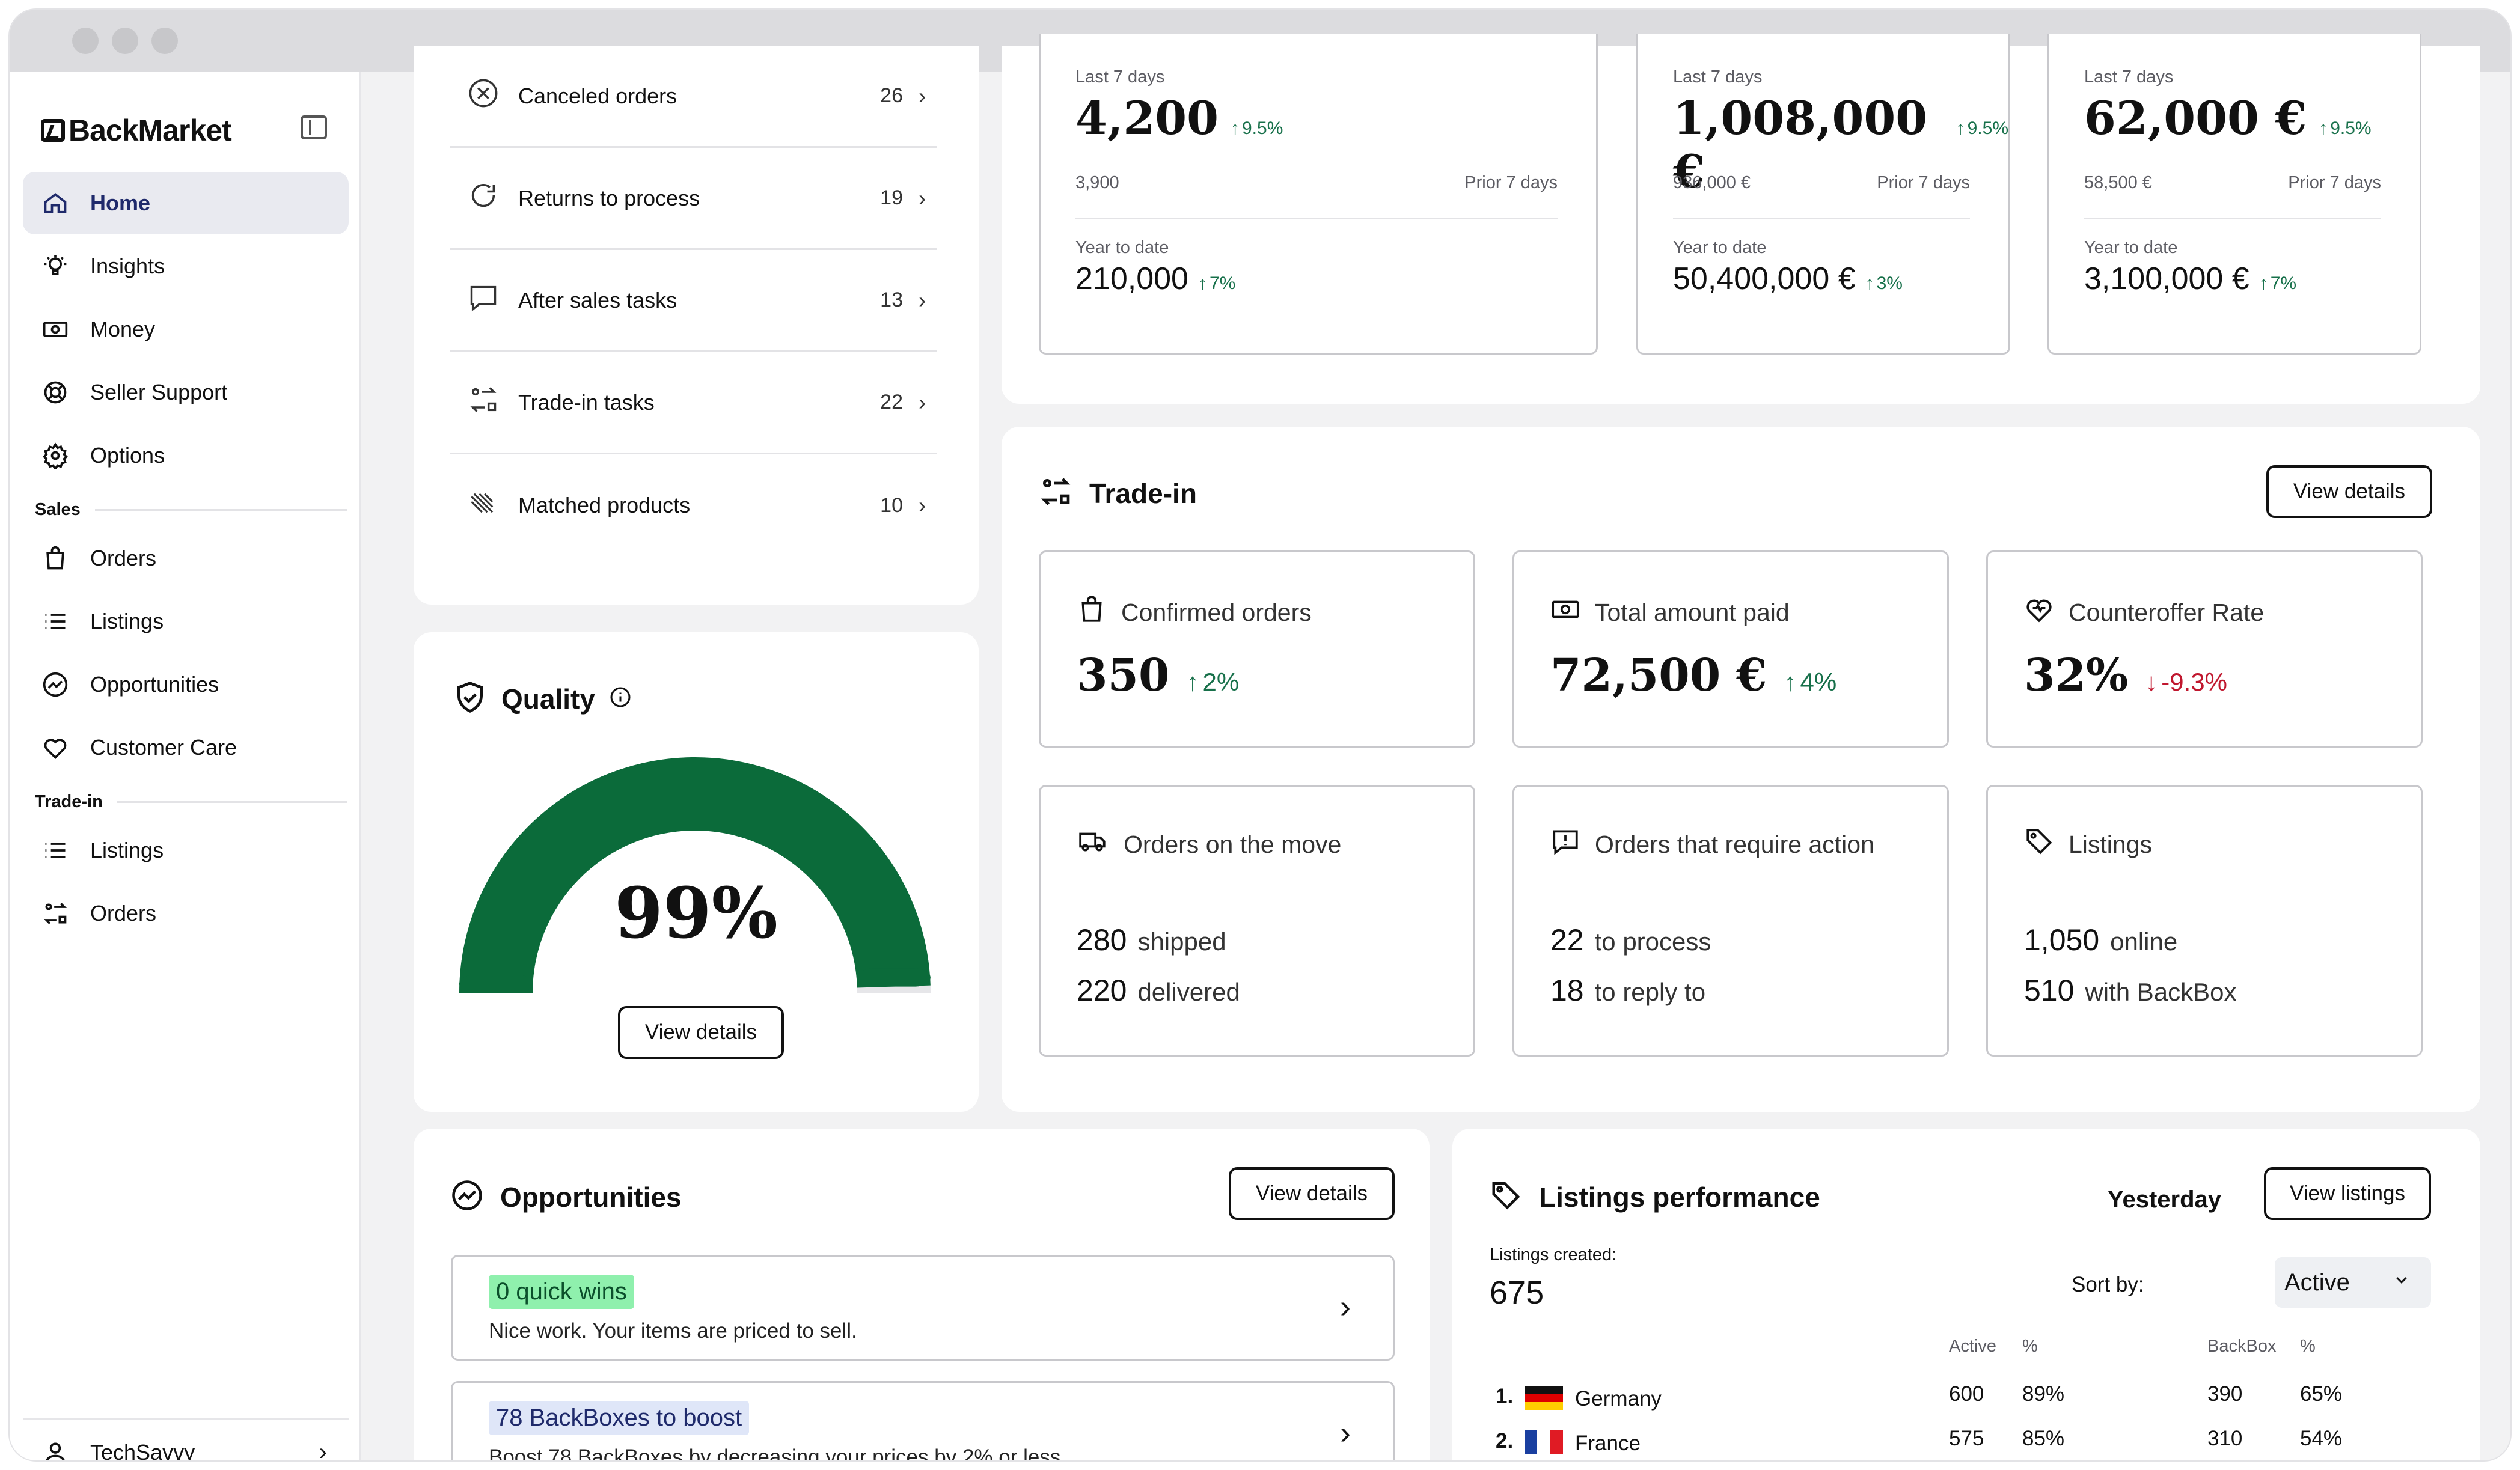  I want to click on sidebar-item-orders: Orders, so click(186, 558).